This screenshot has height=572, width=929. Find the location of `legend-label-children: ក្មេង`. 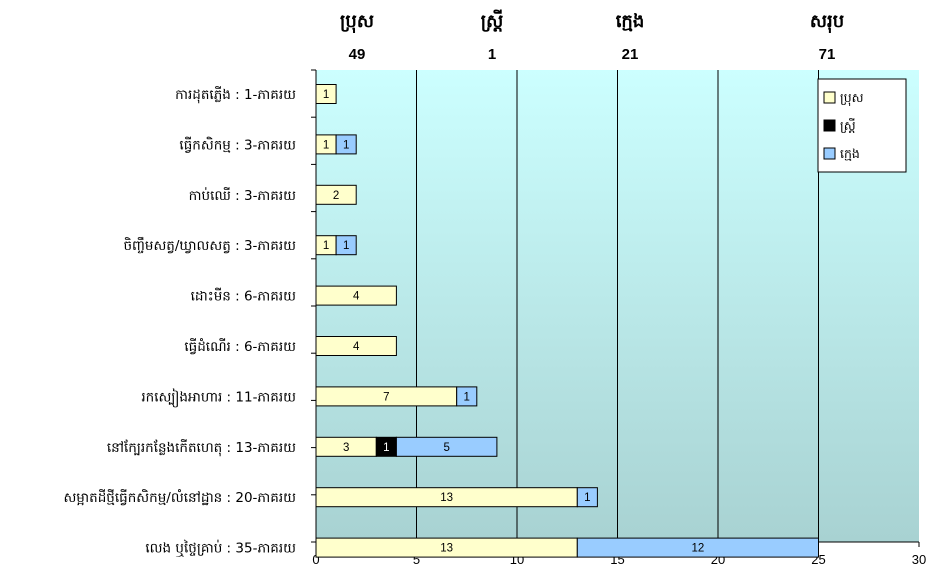

legend-label-children: ក្មេង is located at coordinates (850, 153).